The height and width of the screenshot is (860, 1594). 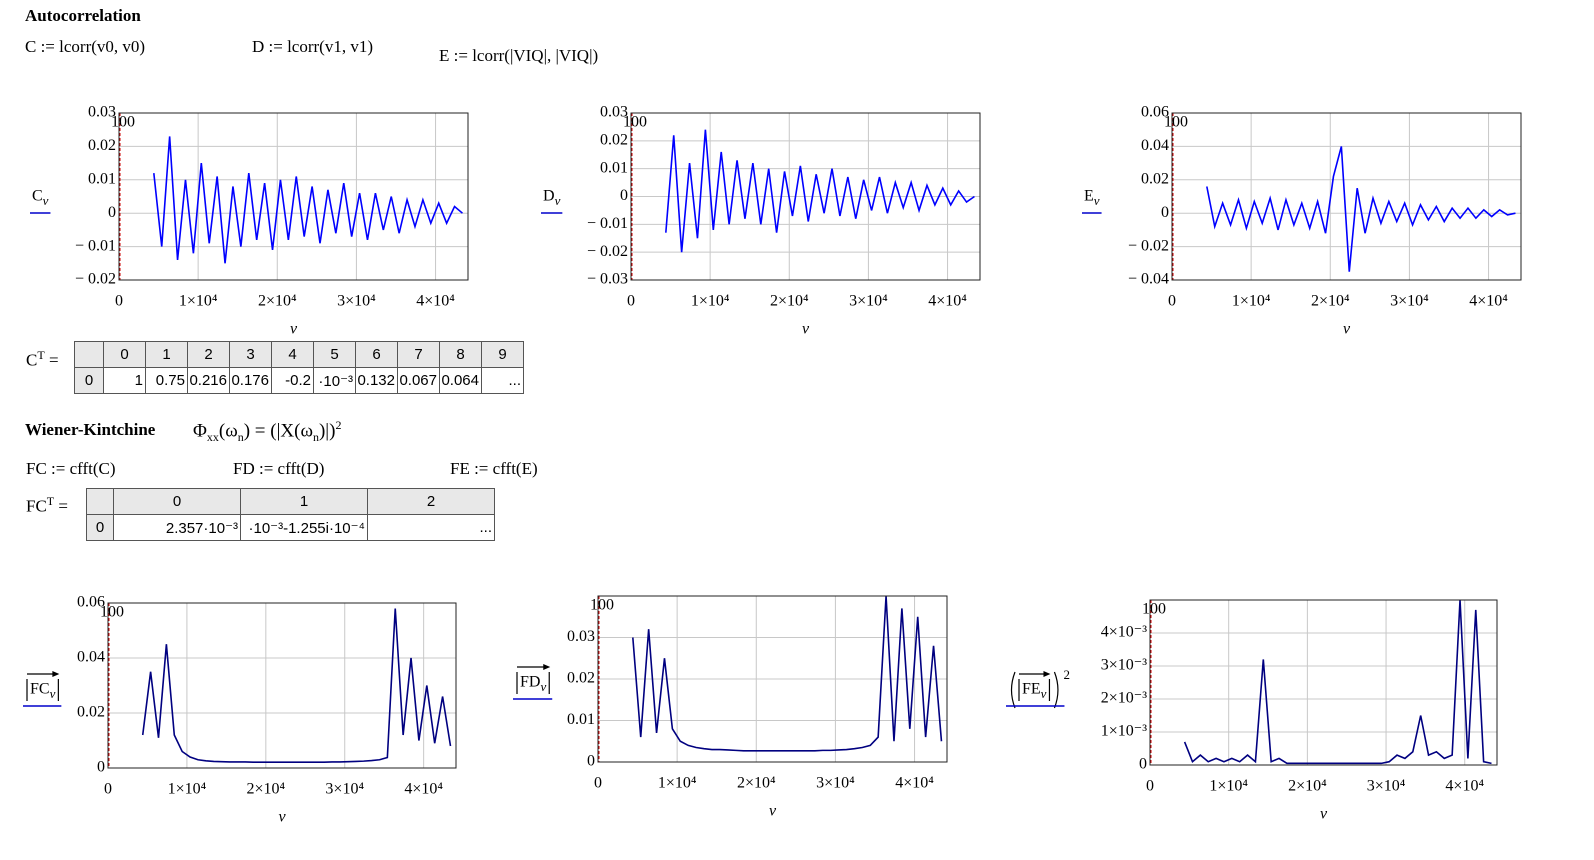 I want to click on column-header: 0, so click(x=177, y=501).